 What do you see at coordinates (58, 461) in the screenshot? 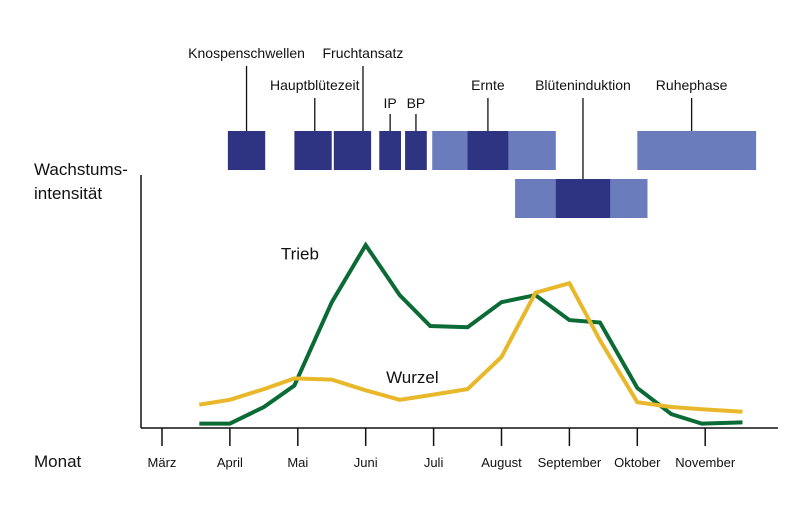
I see `x-axis-label: Monat` at bounding box center [58, 461].